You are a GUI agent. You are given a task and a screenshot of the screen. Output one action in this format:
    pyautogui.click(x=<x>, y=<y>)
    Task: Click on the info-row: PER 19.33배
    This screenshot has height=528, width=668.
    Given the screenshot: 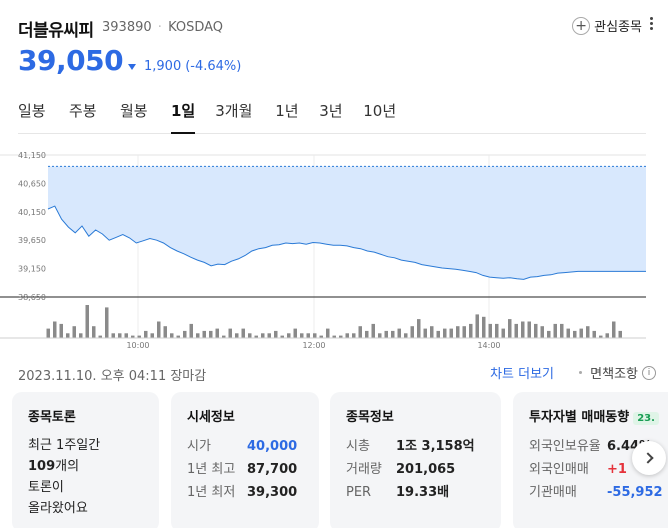 What is the action you would take?
    pyautogui.click(x=398, y=492)
    